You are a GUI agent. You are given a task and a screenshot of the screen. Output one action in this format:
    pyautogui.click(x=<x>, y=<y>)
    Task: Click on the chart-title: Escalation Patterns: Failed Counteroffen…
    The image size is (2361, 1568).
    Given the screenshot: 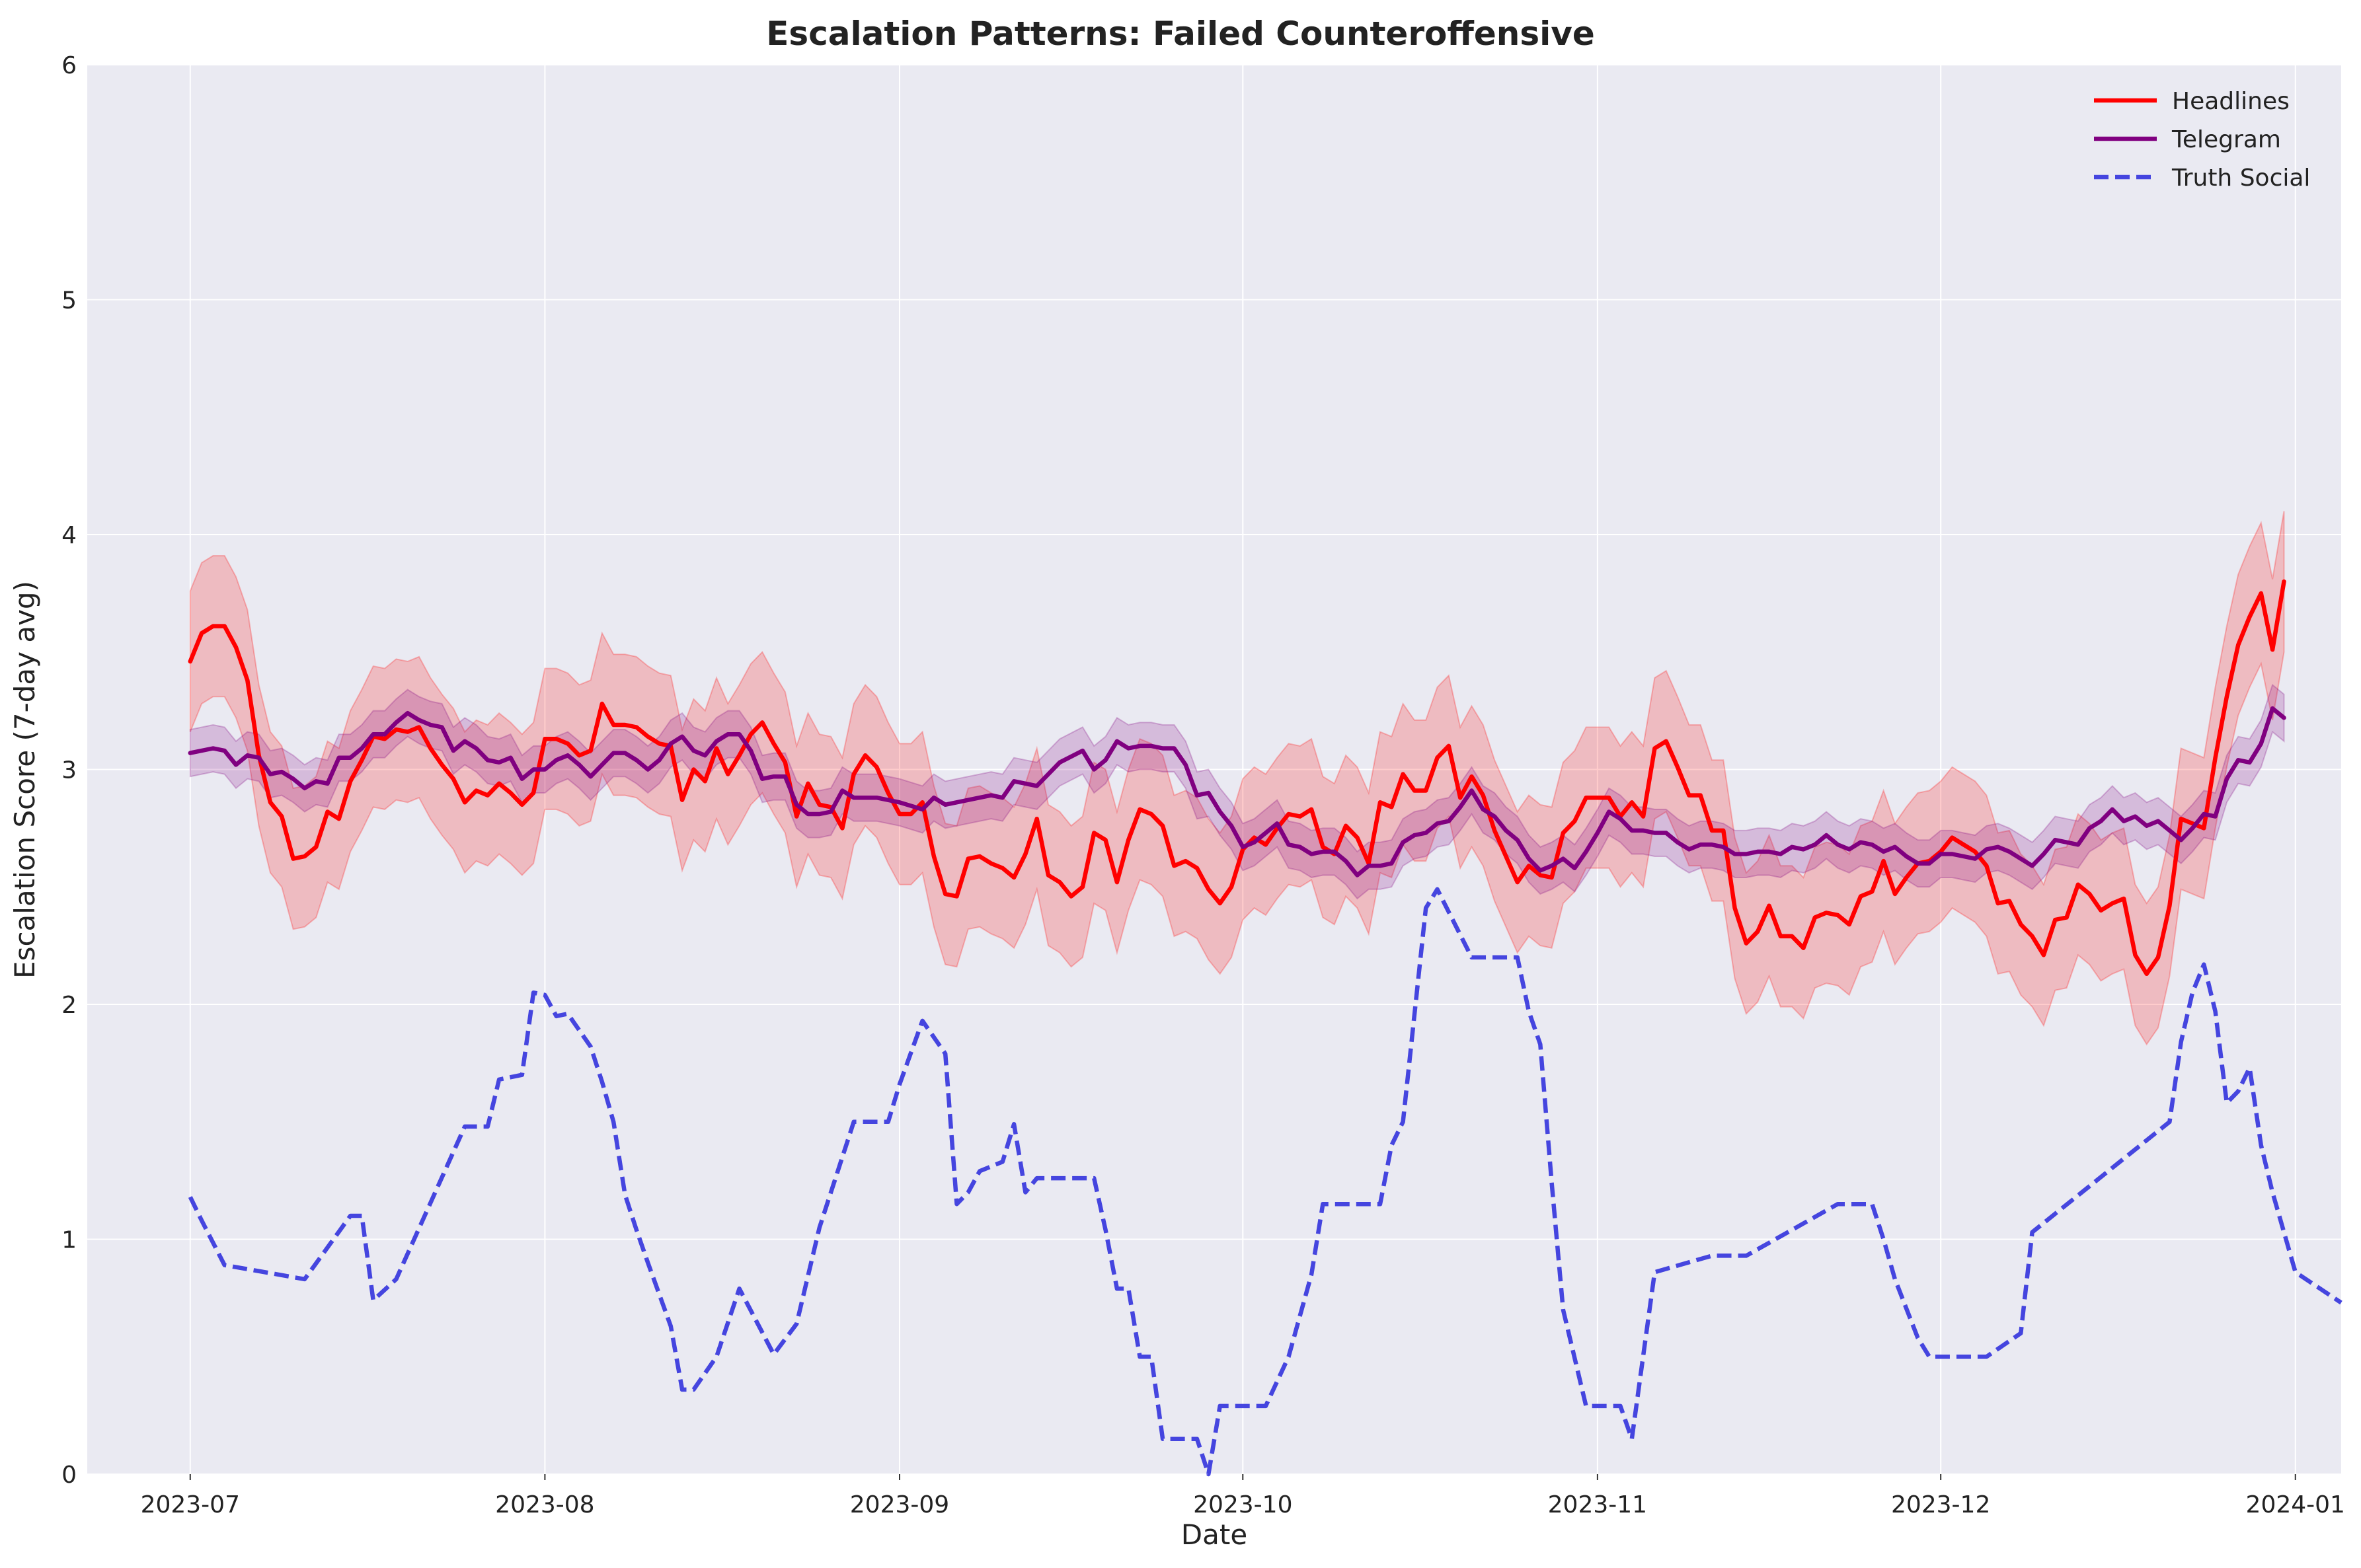 What is the action you would take?
    pyautogui.click(x=1180, y=34)
    